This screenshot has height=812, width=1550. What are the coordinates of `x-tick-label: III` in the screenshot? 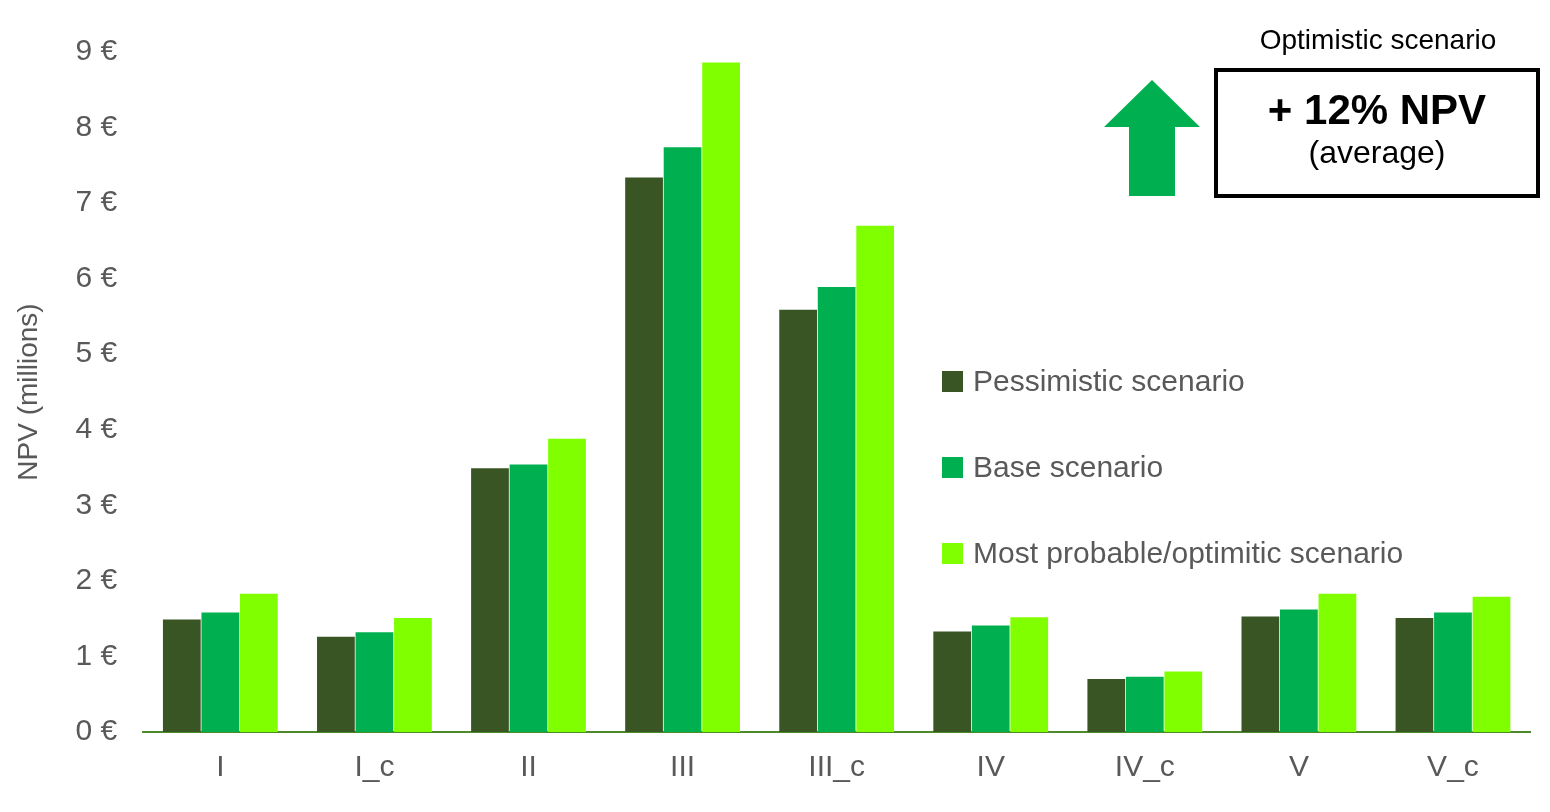 It's located at (683, 766).